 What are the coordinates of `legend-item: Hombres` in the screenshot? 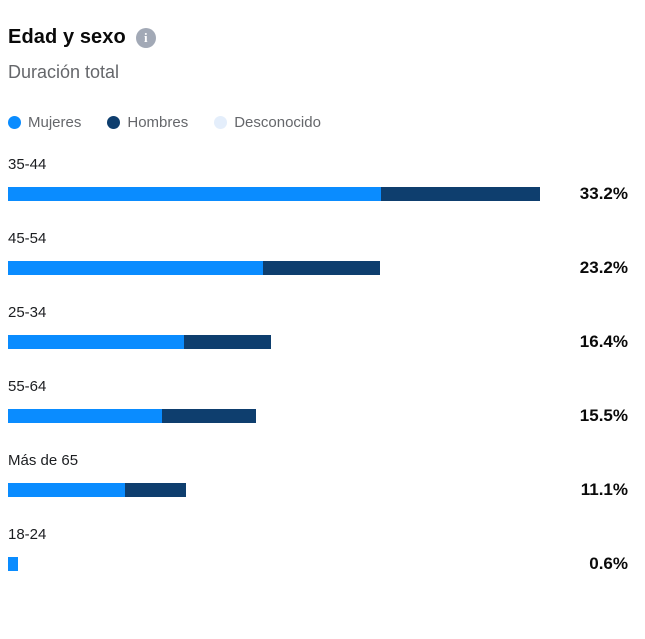 It's located at (147, 122).